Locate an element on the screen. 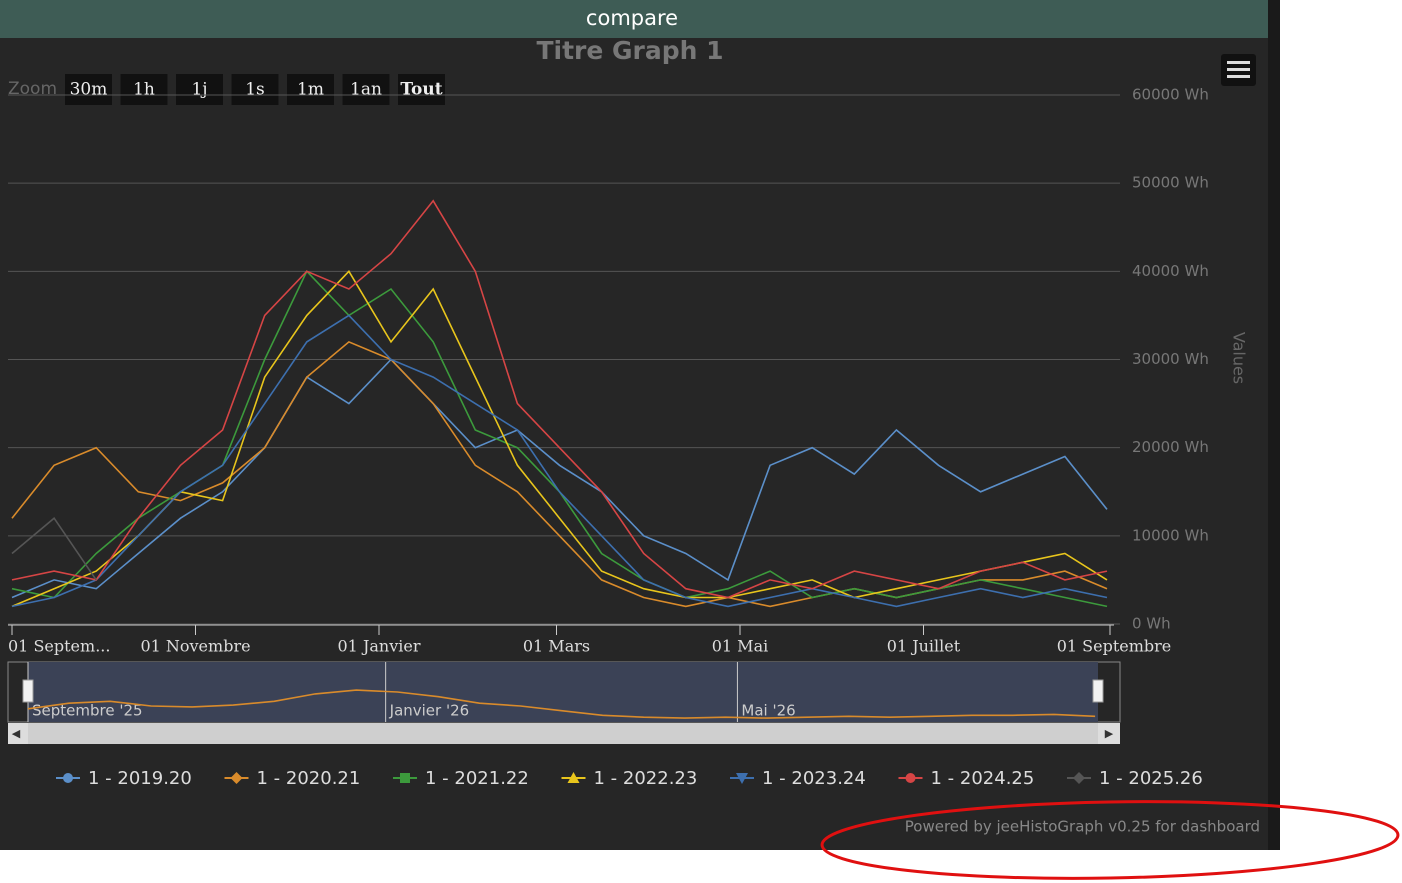  zoom-button-label: 1j is located at coordinates (199, 90).